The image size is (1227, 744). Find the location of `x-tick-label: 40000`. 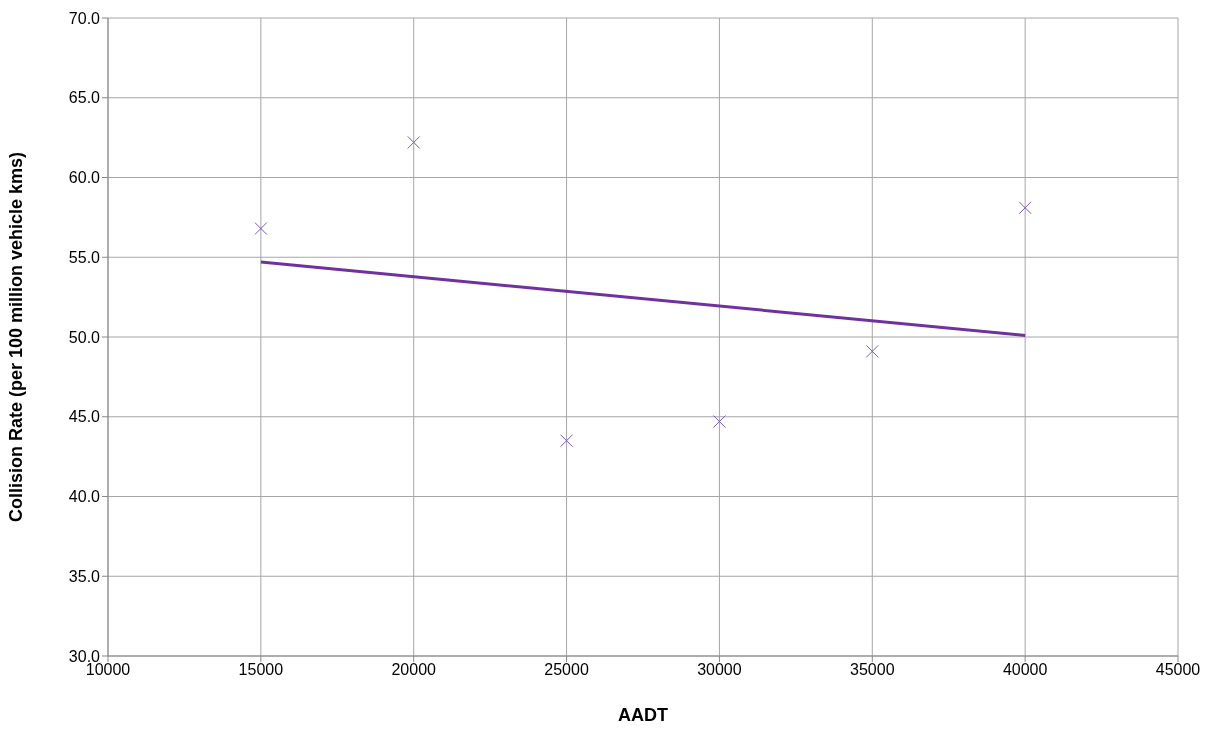

x-tick-label: 40000 is located at coordinates (1025, 670).